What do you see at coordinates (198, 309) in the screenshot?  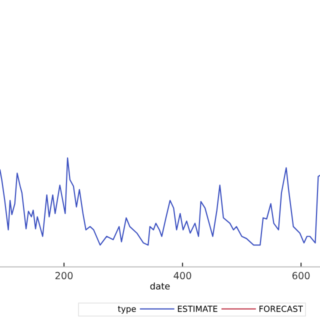 I see `legend-label: ESTIMATE` at bounding box center [198, 309].